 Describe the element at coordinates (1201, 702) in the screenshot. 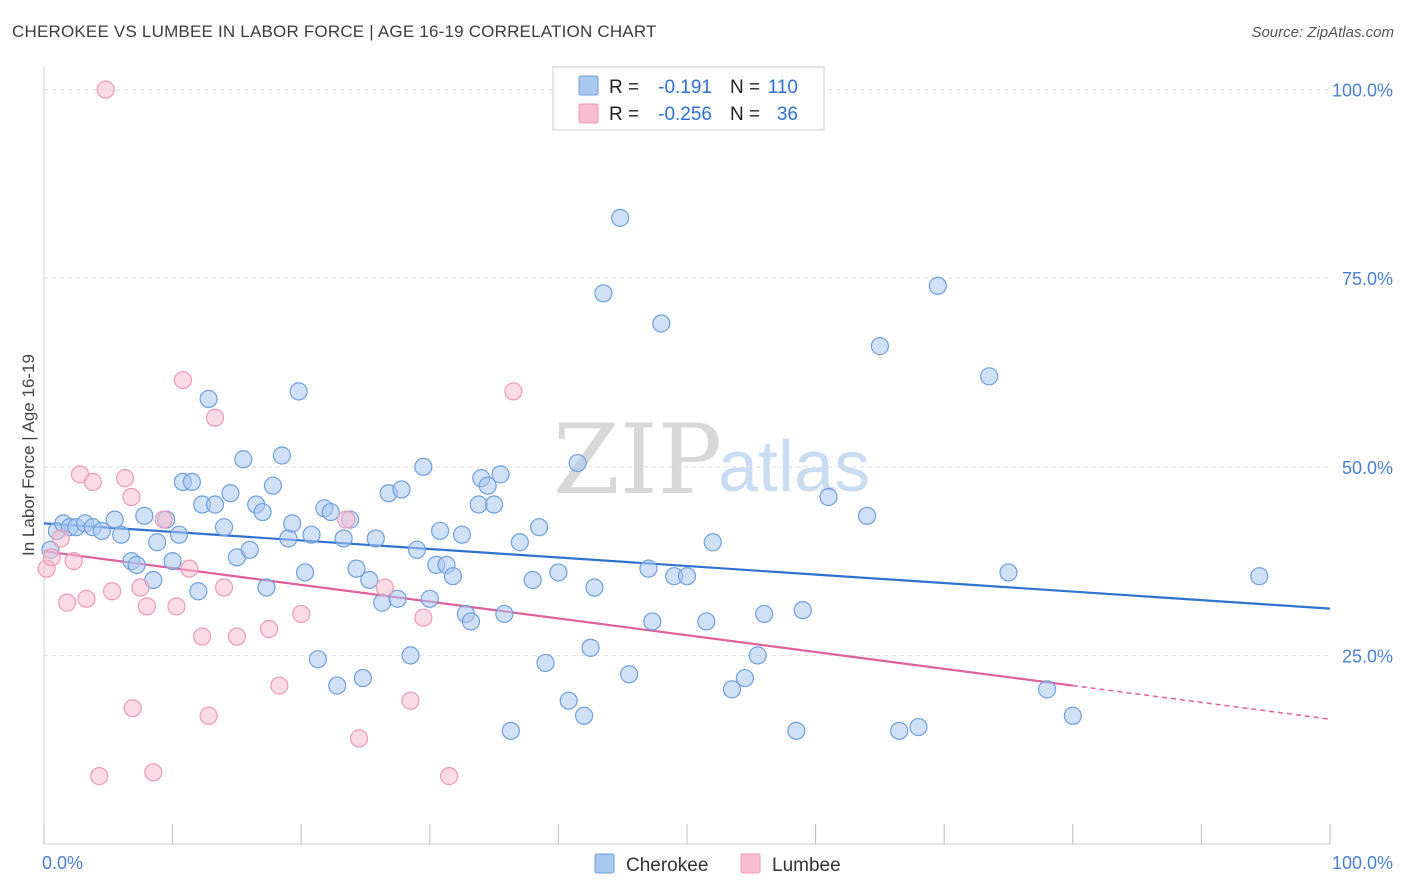

I see `lumbee-trendline-extension` at that location.